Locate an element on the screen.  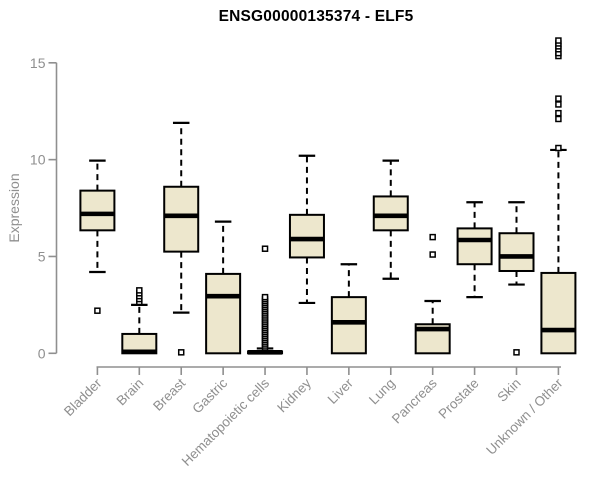
x-tick-label: Prostate is located at coordinates (459, 399).